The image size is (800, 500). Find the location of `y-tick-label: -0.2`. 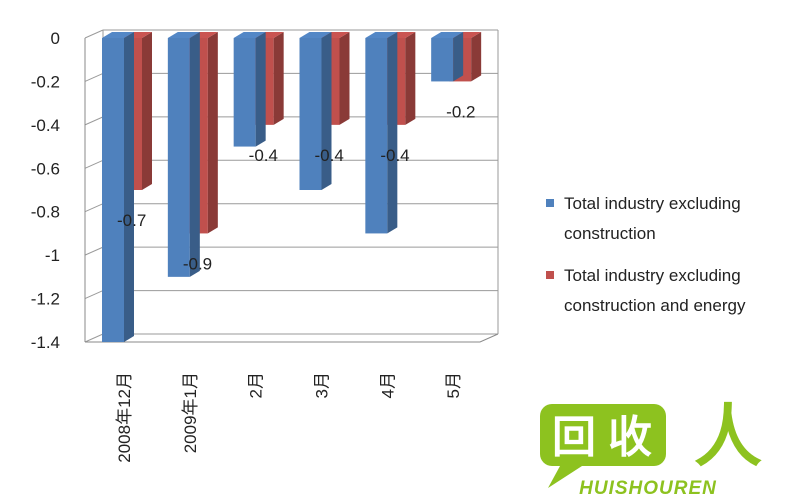

y-tick-label: -0.2 is located at coordinates (45, 81).